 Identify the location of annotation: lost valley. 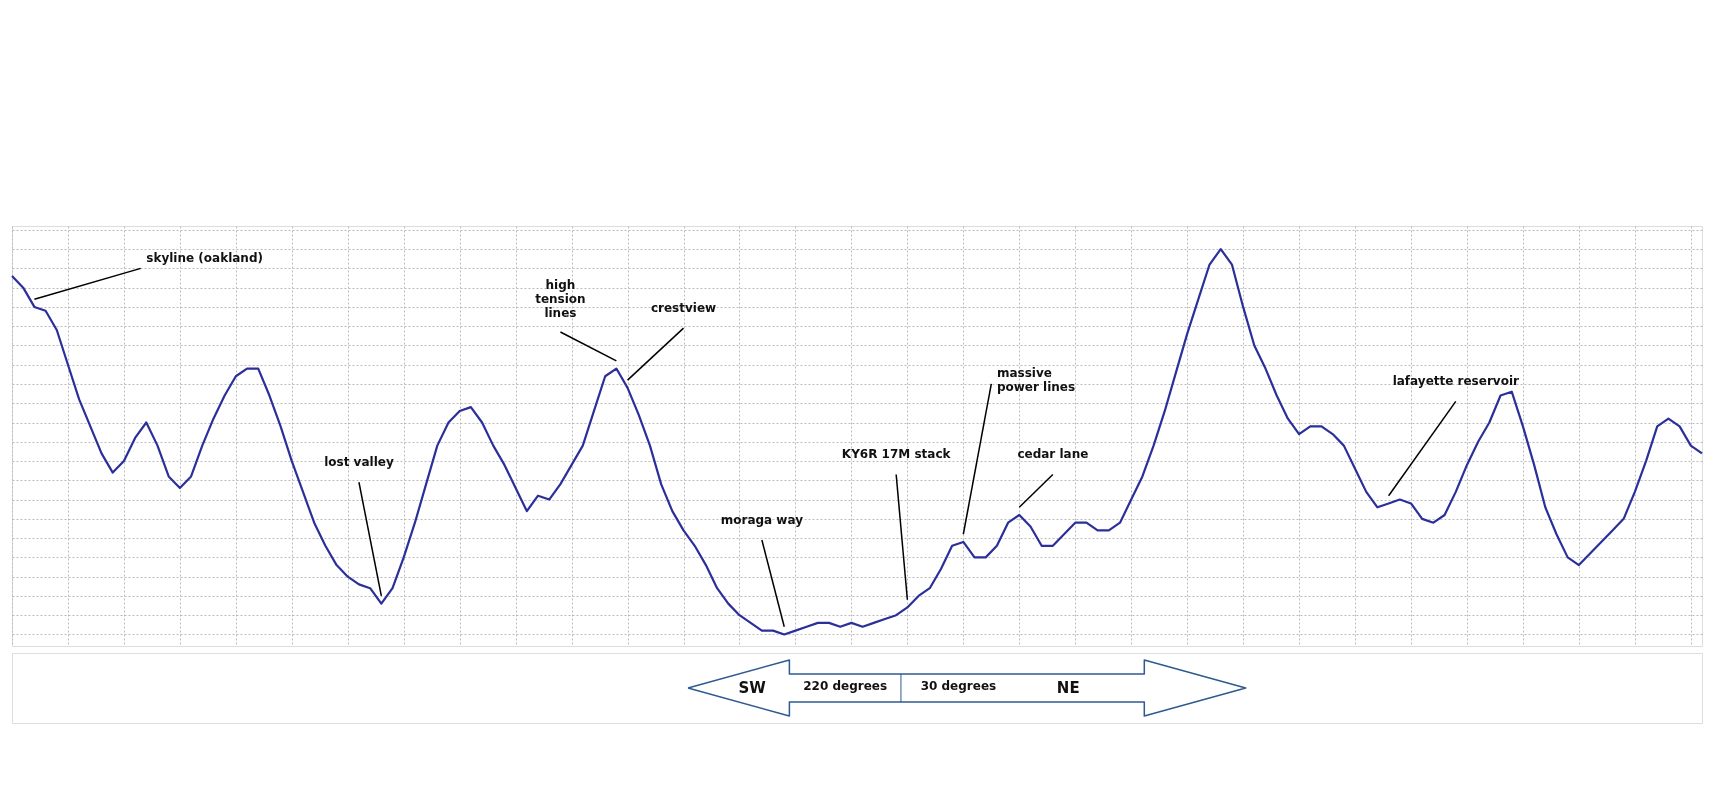
(359, 461).